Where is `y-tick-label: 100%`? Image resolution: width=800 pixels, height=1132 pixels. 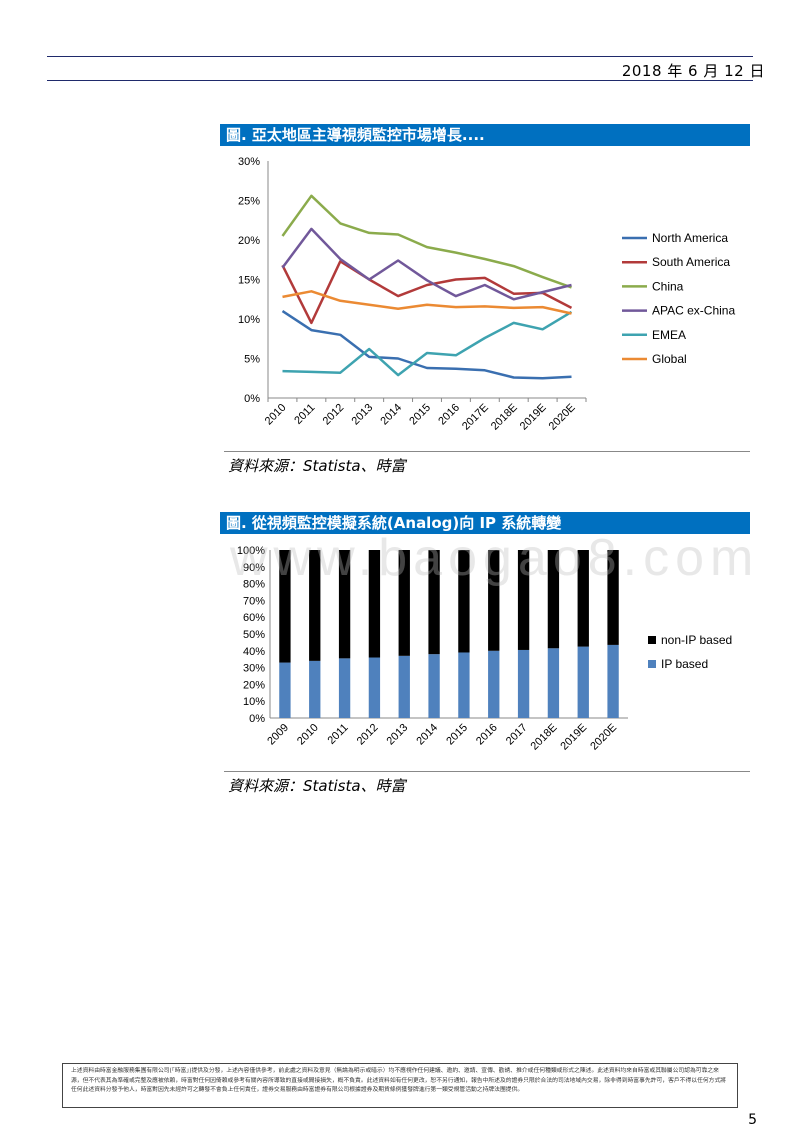
y-tick-label: 100% is located at coordinates (251, 551).